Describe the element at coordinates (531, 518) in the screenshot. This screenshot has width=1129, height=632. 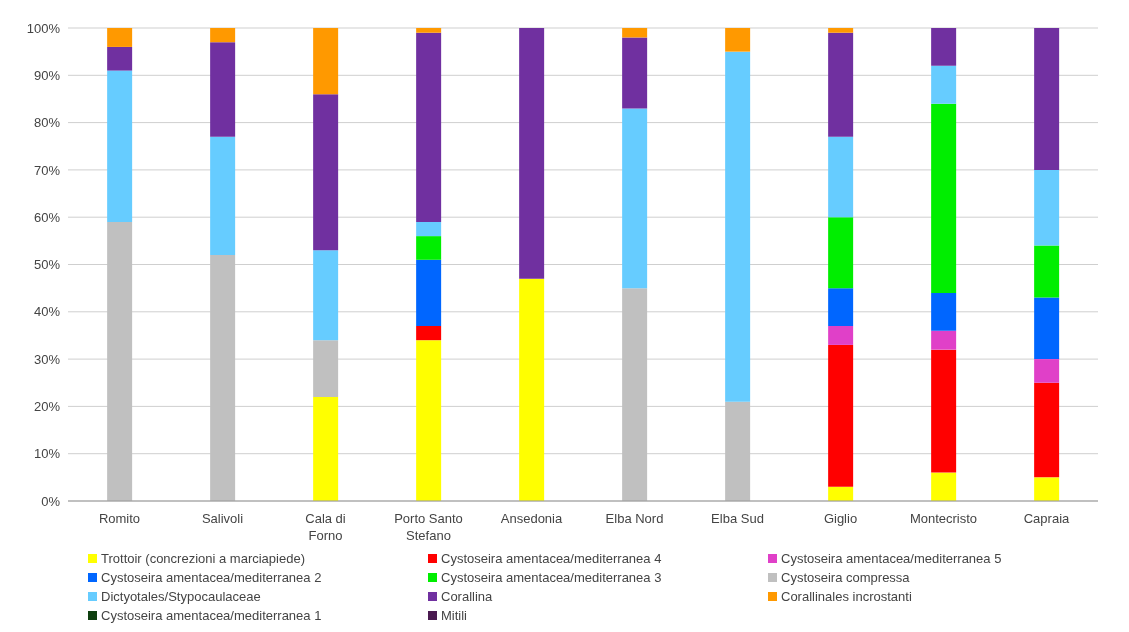
I see `x-tick-label: Ansedonia` at that location.